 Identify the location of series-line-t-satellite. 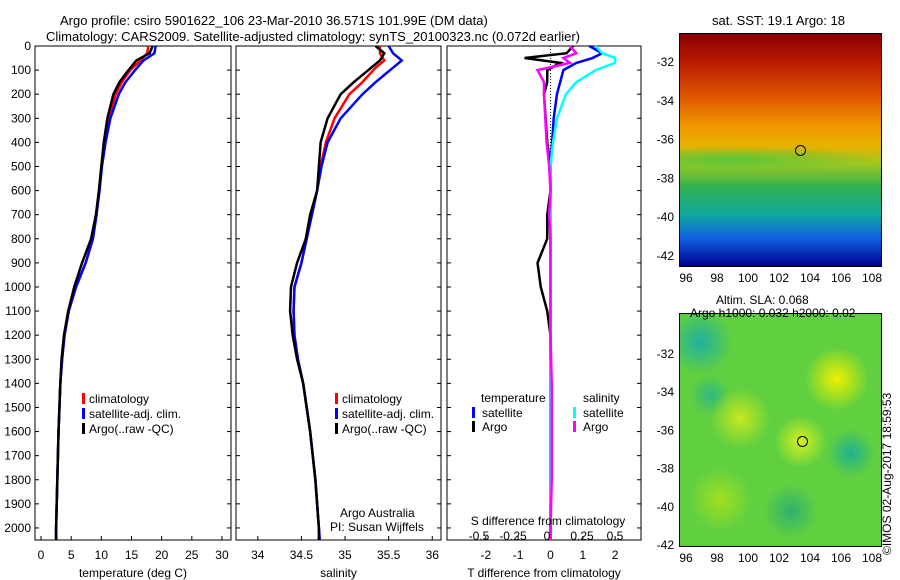
(577, 292).